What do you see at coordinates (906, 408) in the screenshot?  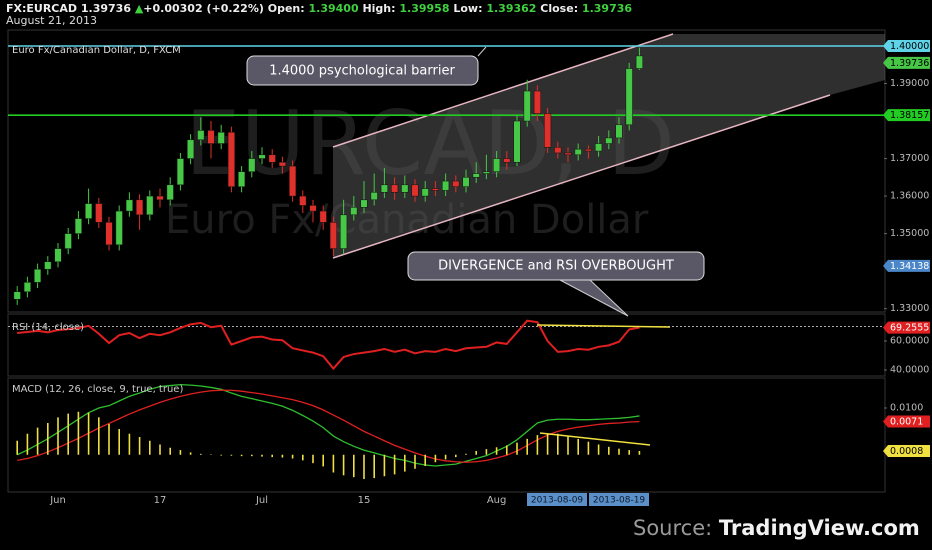 I see `y-tick-label: 0.0100` at bounding box center [906, 408].